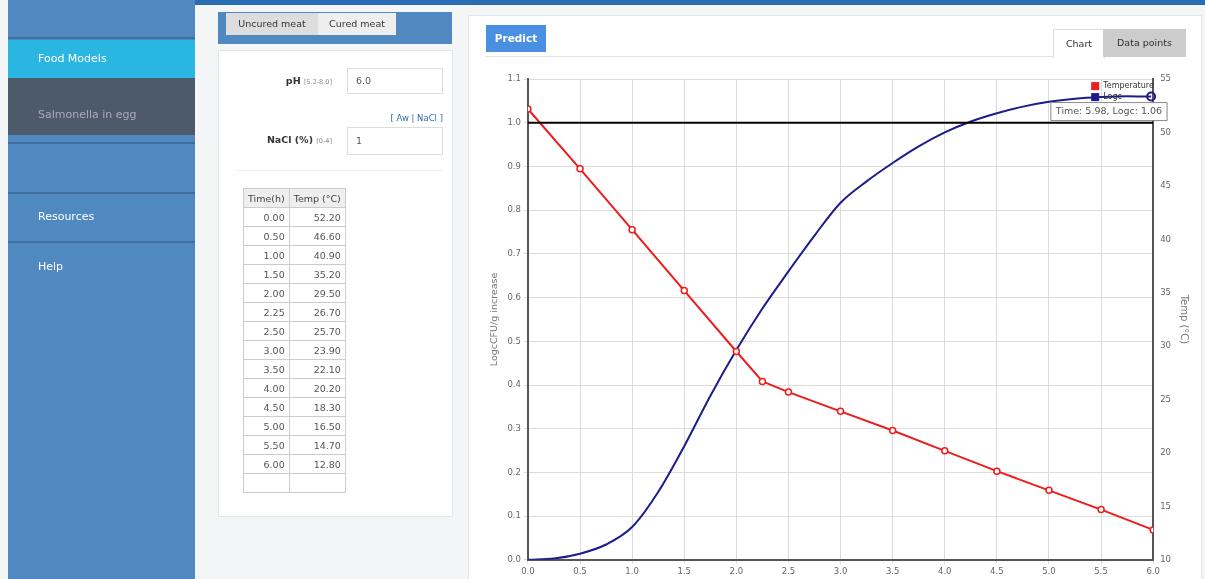 This screenshot has height=579, width=1205. Describe the element at coordinates (266, 331) in the screenshot. I see `text: 2.50` at that location.